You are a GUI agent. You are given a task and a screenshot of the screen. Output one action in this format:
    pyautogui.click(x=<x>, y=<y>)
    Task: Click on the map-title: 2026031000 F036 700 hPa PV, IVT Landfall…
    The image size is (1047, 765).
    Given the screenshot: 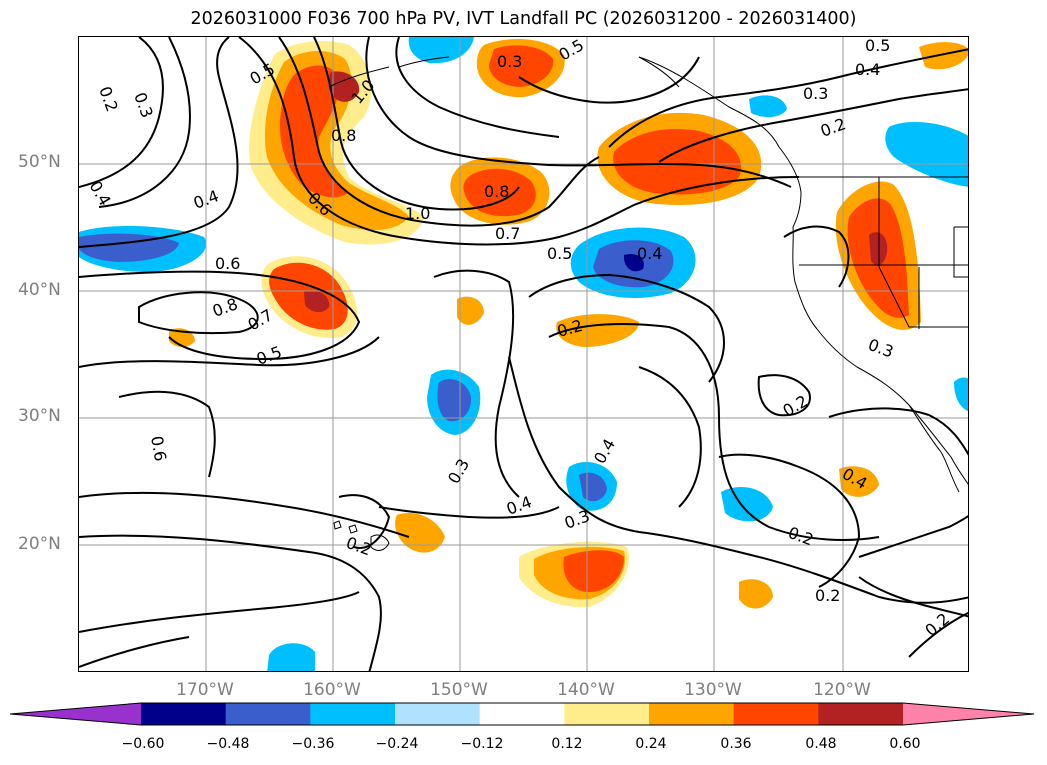 What is the action you would take?
    pyautogui.click(x=523, y=19)
    